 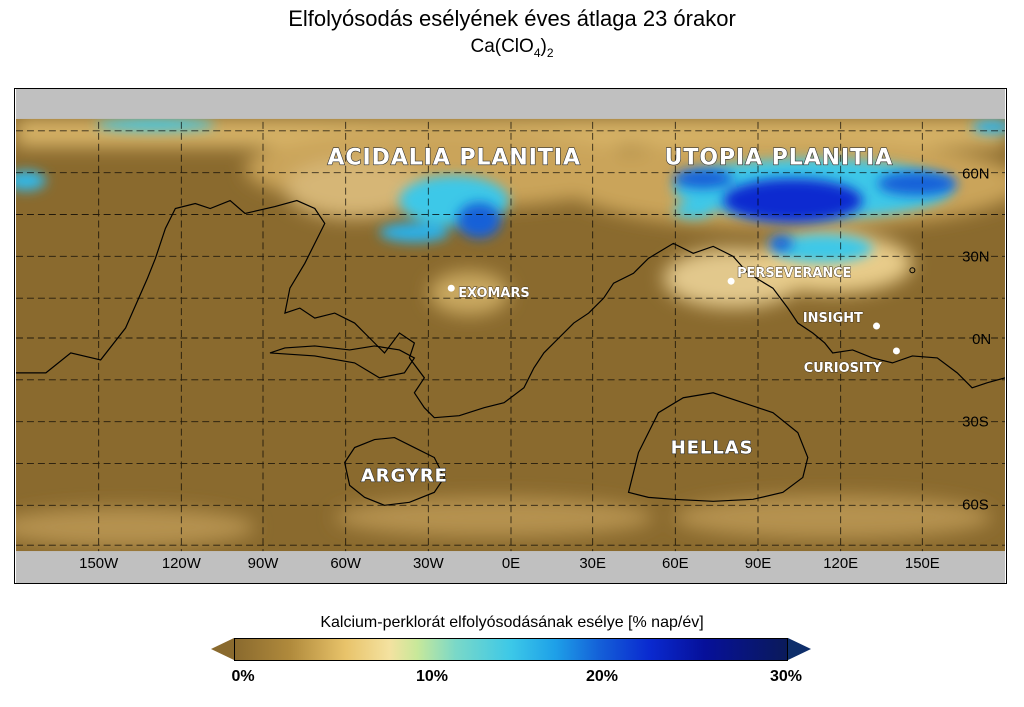 What do you see at coordinates (794, 273) in the screenshot?
I see `site-label-perseverance: PERSEVERANCE` at bounding box center [794, 273].